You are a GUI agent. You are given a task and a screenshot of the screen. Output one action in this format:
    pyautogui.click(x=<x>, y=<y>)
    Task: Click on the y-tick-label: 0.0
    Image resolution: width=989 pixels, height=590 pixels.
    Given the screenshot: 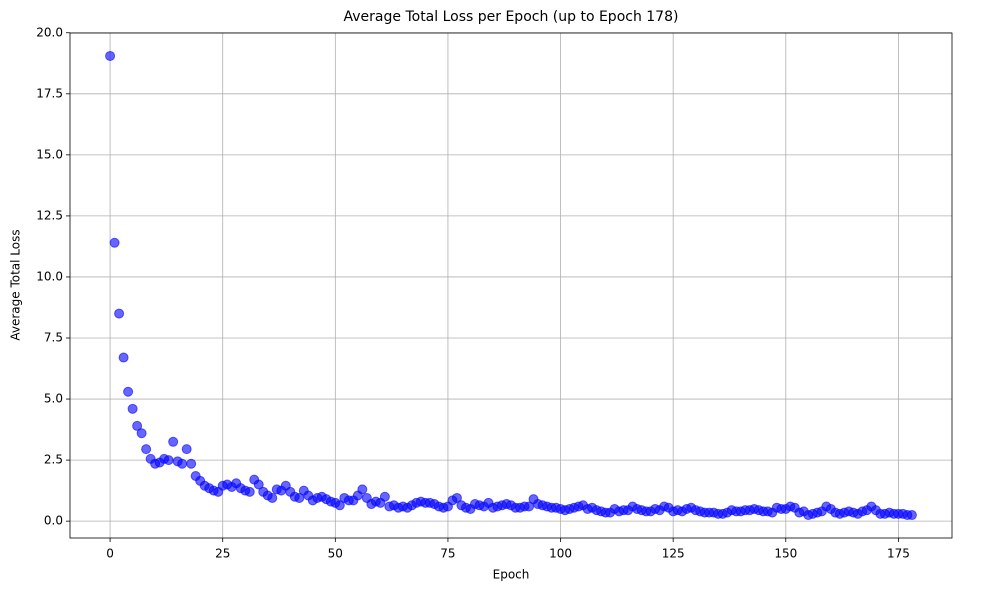 What is the action you would take?
    pyautogui.click(x=53, y=521)
    